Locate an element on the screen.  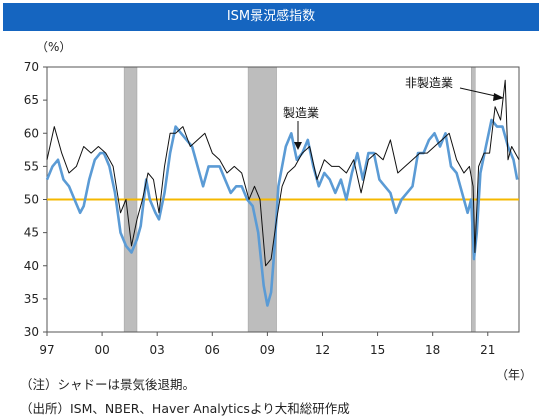
x-tick-label: 21 is located at coordinates (487, 350).